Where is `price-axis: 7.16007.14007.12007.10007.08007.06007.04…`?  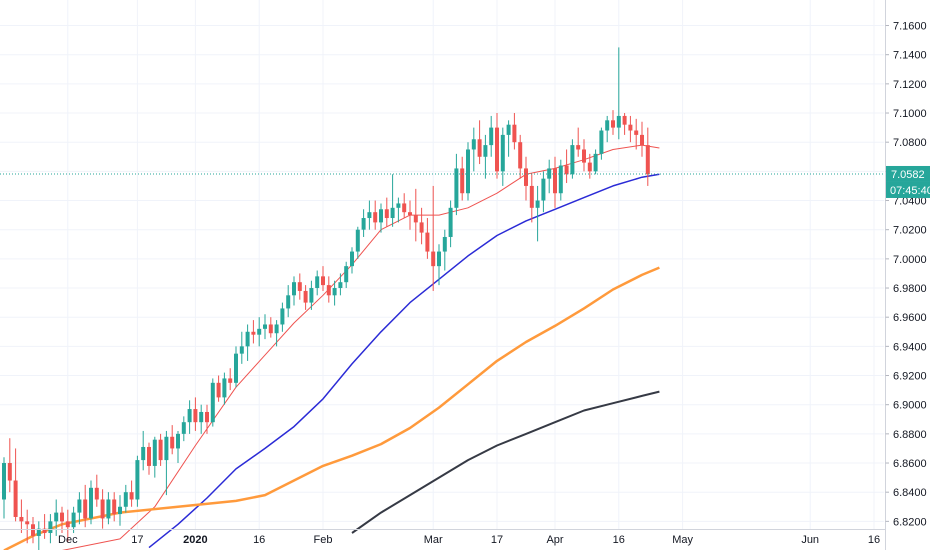 price-axis: 7.16007.14007.12007.10007.08007.06007.04… is located at coordinates (906, 275).